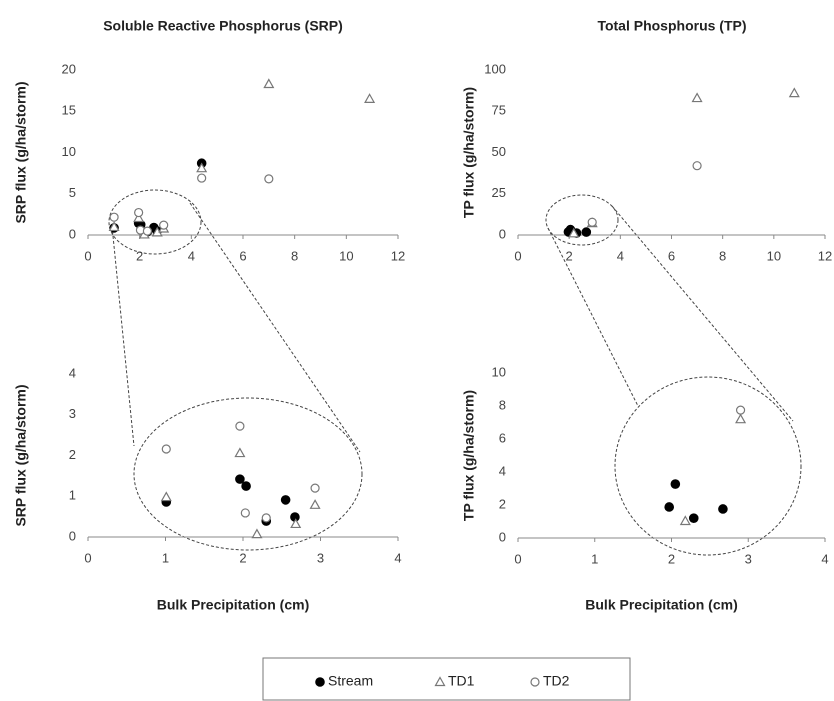  I want to click on x-axis-label: Bulk Precipitation (cm), so click(233, 605).